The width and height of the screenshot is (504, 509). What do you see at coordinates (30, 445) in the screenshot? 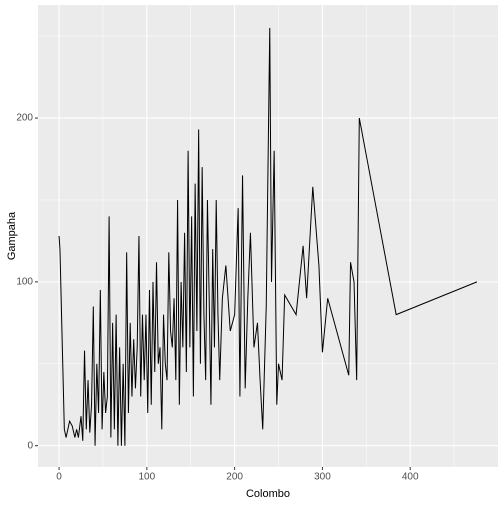
I see `y-tick-label: 0` at bounding box center [30, 445].